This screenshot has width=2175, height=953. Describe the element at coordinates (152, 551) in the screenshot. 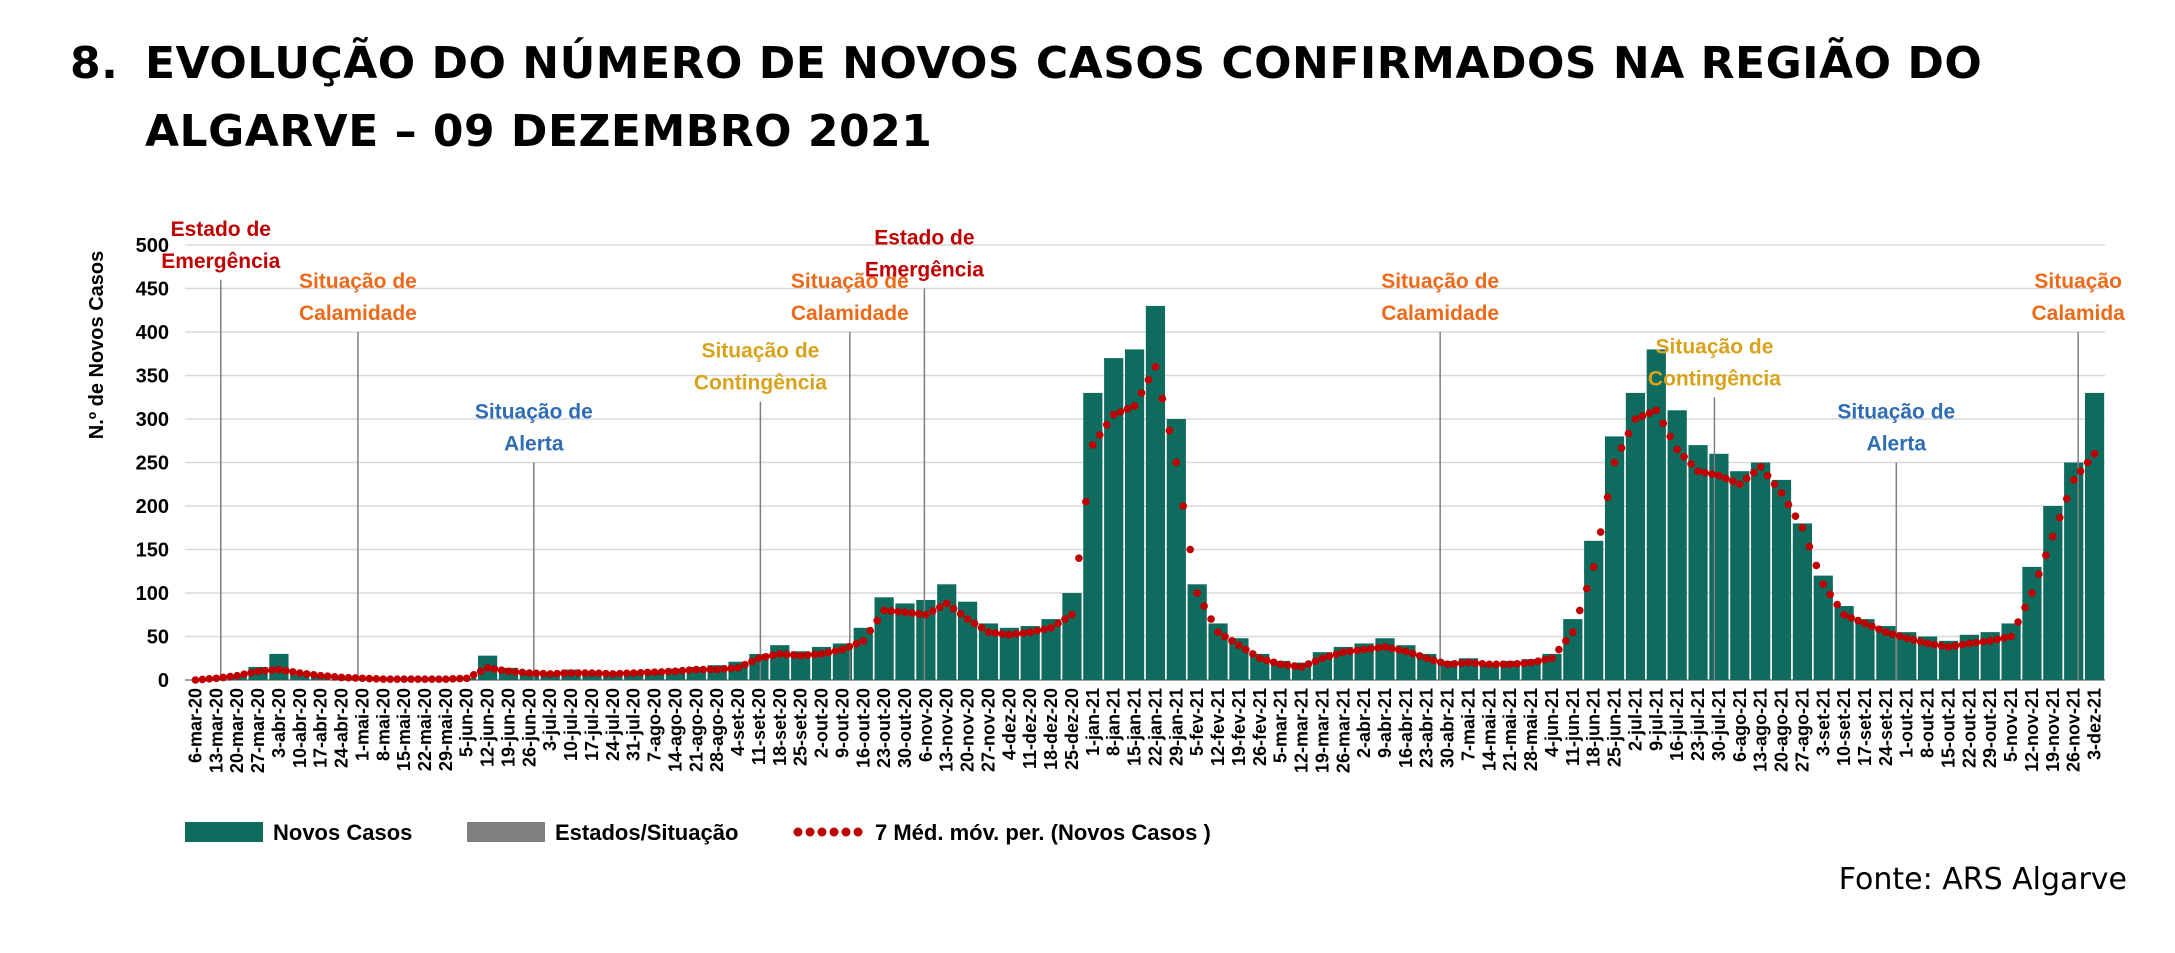

I see `y-tick-label: 150` at that location.